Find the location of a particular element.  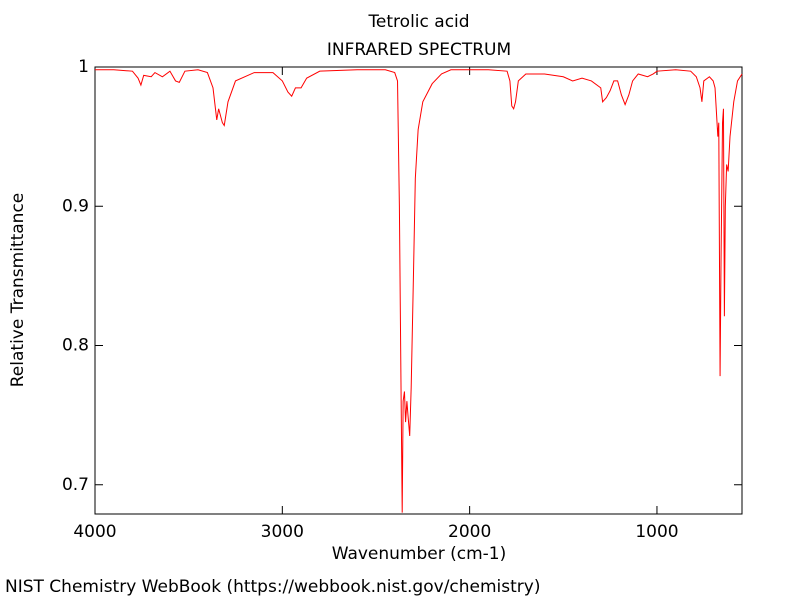

x-tick-label: 1000 is located at coordinates (656, 532).